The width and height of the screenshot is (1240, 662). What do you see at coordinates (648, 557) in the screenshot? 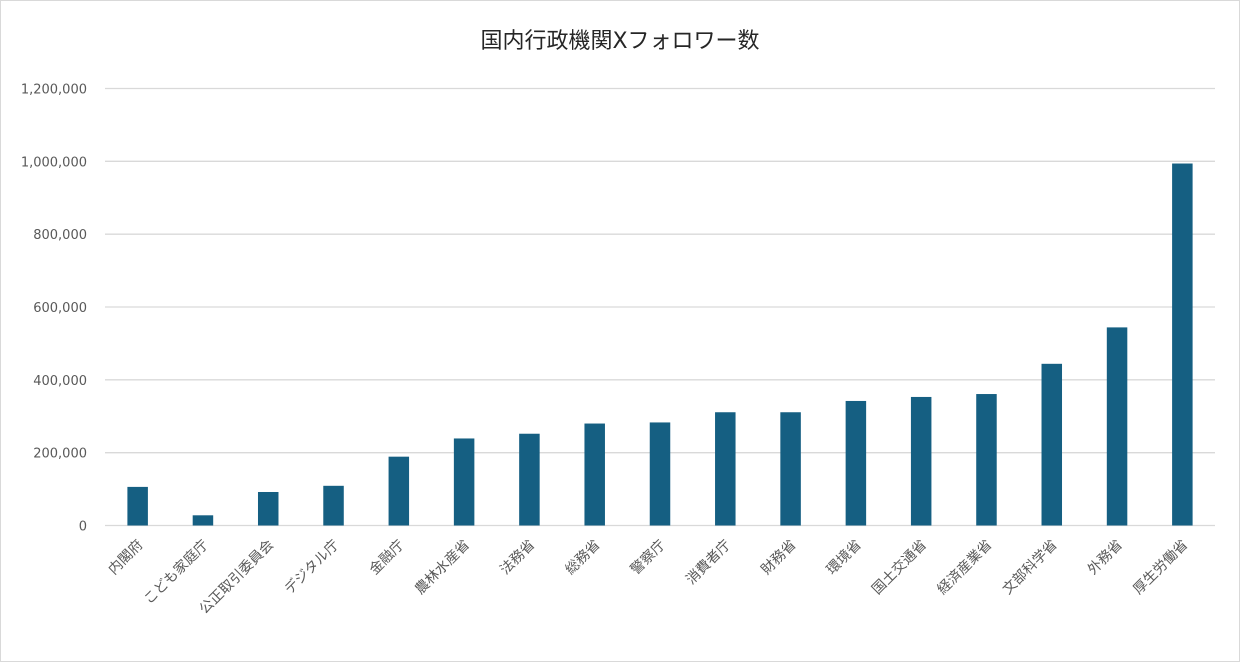
I see `x-tick-label: 警察庁` at bounding box center [648, 557].